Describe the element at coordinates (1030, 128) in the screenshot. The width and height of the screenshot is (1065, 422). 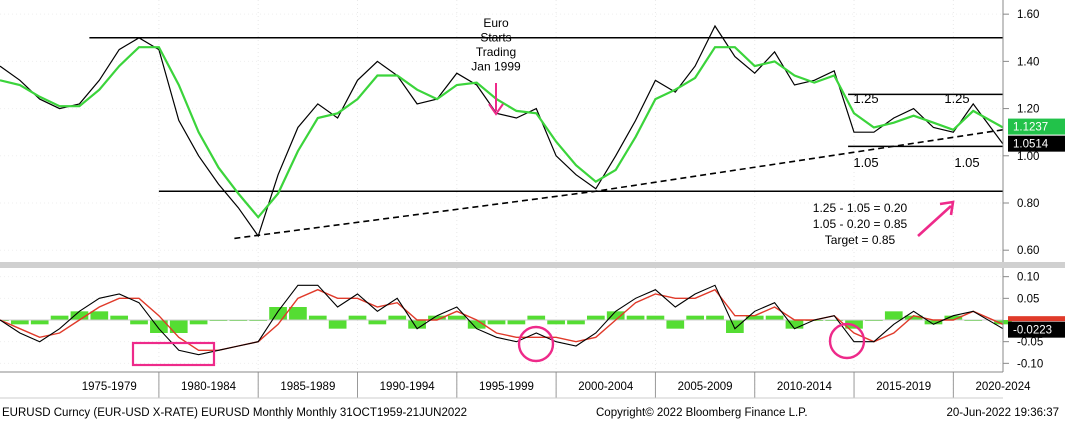
I see `value-badge-text: 1.1237` at that location.